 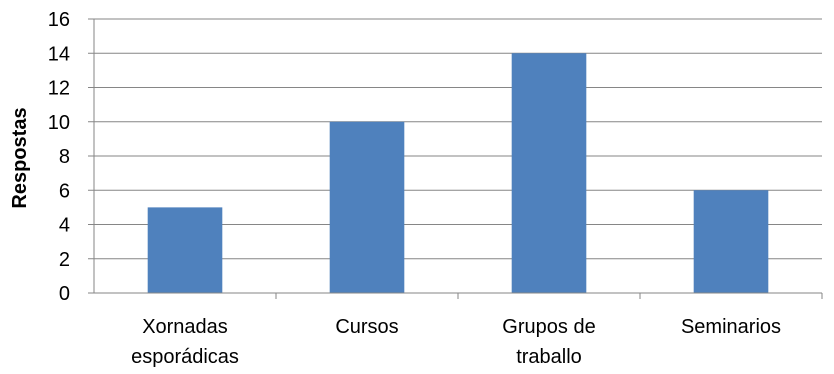 What do you see at coordinates (731, 327) in the screenshot?
I see `x-category-label: Seminarios` at bounding box center [731, 327].